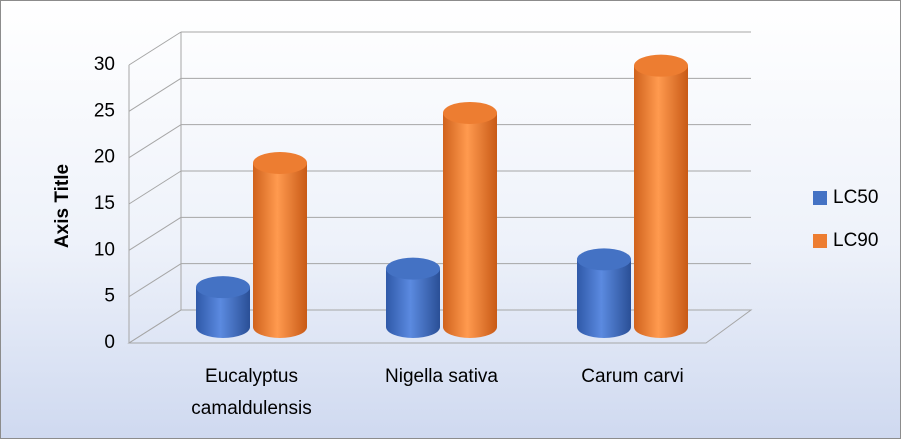  What do you see at coordinates (104, 203) in the screenshot?
I see `y-tick-label: 15` at bounding box center [104, 203].